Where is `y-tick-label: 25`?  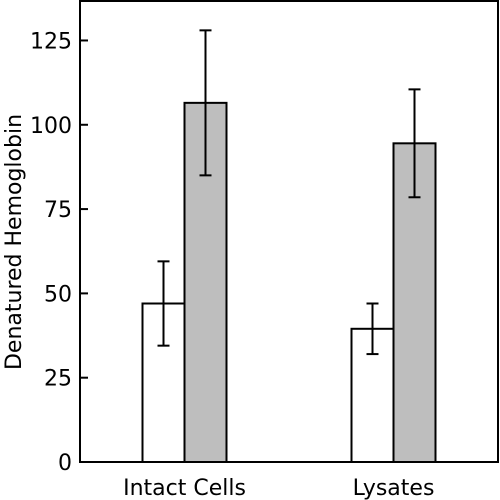 y-tick-label: 25 is located at coordinates (58, 379).